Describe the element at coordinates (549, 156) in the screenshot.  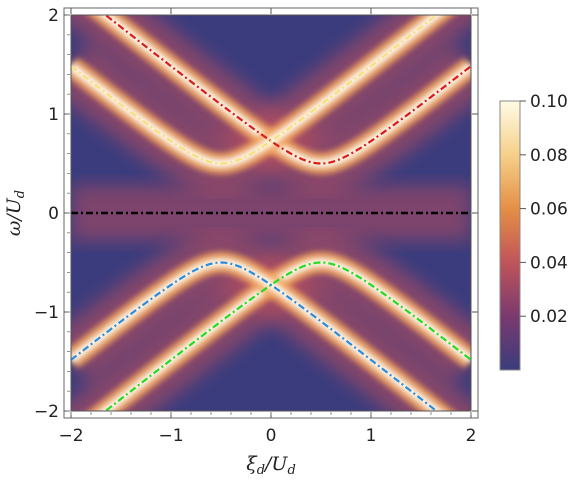
I see `colorbar-tick-label: 0.08` at that location.